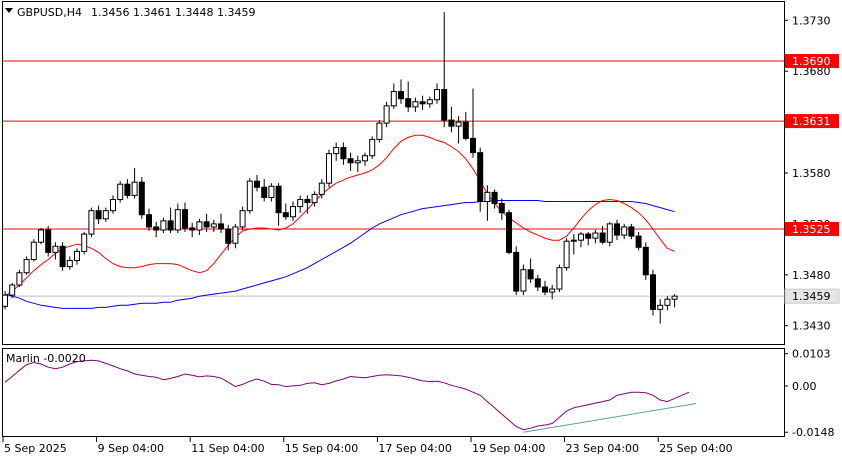 The image size is (842, 463). Describe the element at coordinates (695, 448) in the screenshot. I see `x-tick-label: 25 Sep 04:00` at that location.